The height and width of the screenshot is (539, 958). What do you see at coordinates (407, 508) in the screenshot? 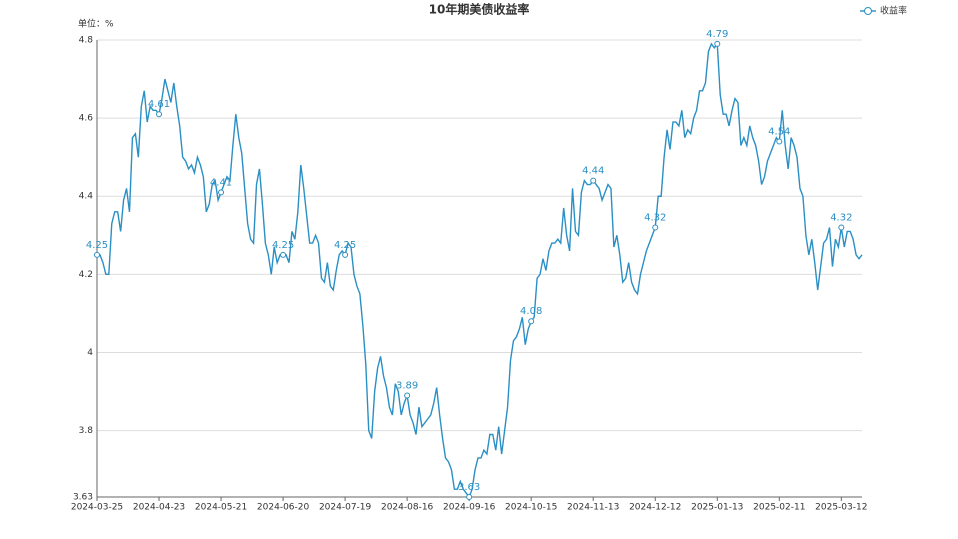
I see `x-tick-label: 2024-08-16` at bounding box center [407, 508].